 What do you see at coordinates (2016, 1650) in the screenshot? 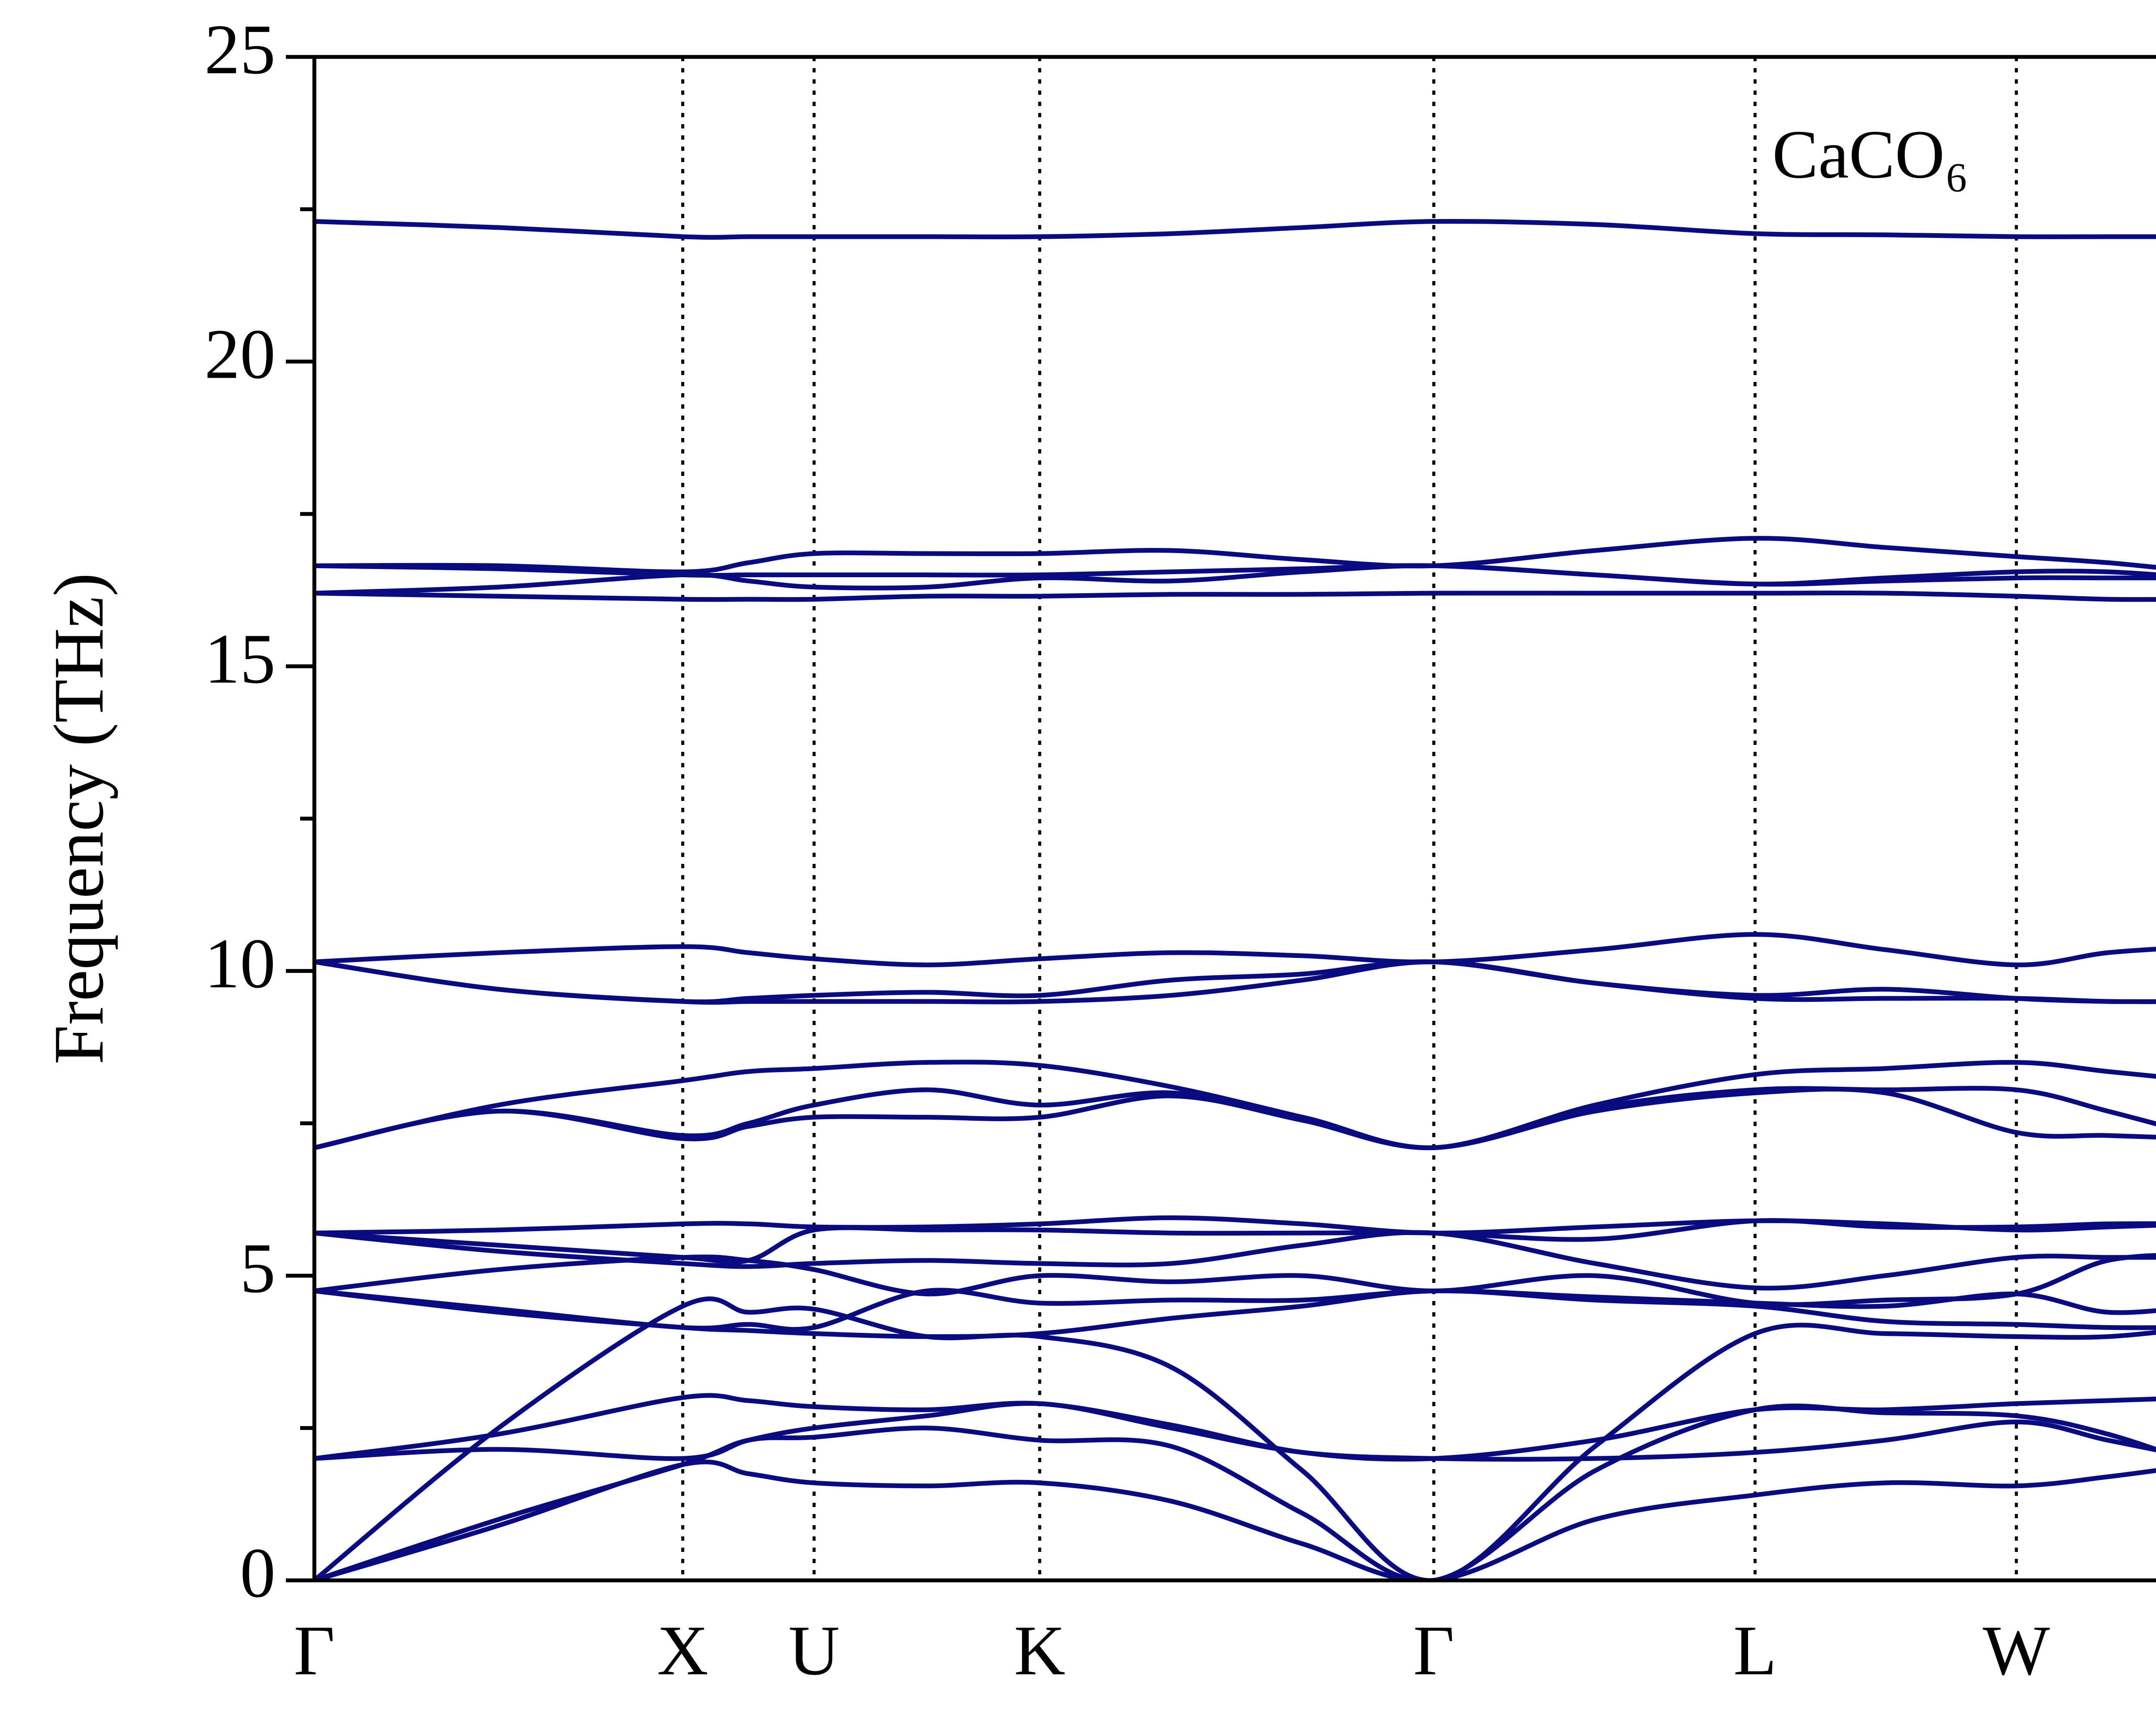
I see `x-tick-label: W` at bounding box center [2016, 1650].